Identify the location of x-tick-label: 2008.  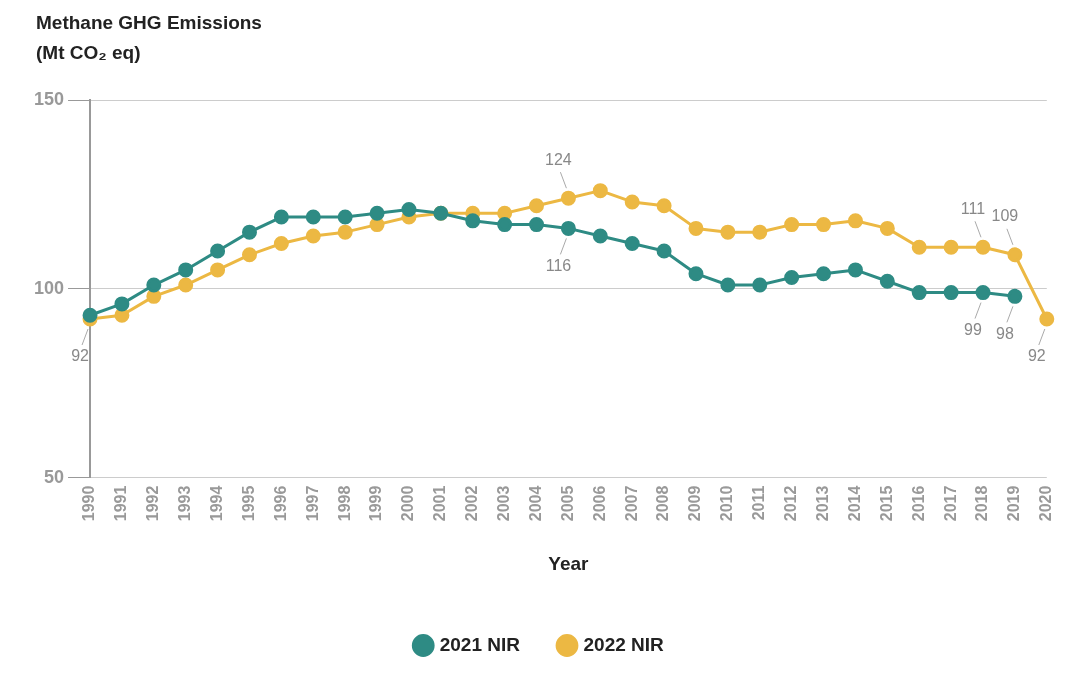
(663, 503).